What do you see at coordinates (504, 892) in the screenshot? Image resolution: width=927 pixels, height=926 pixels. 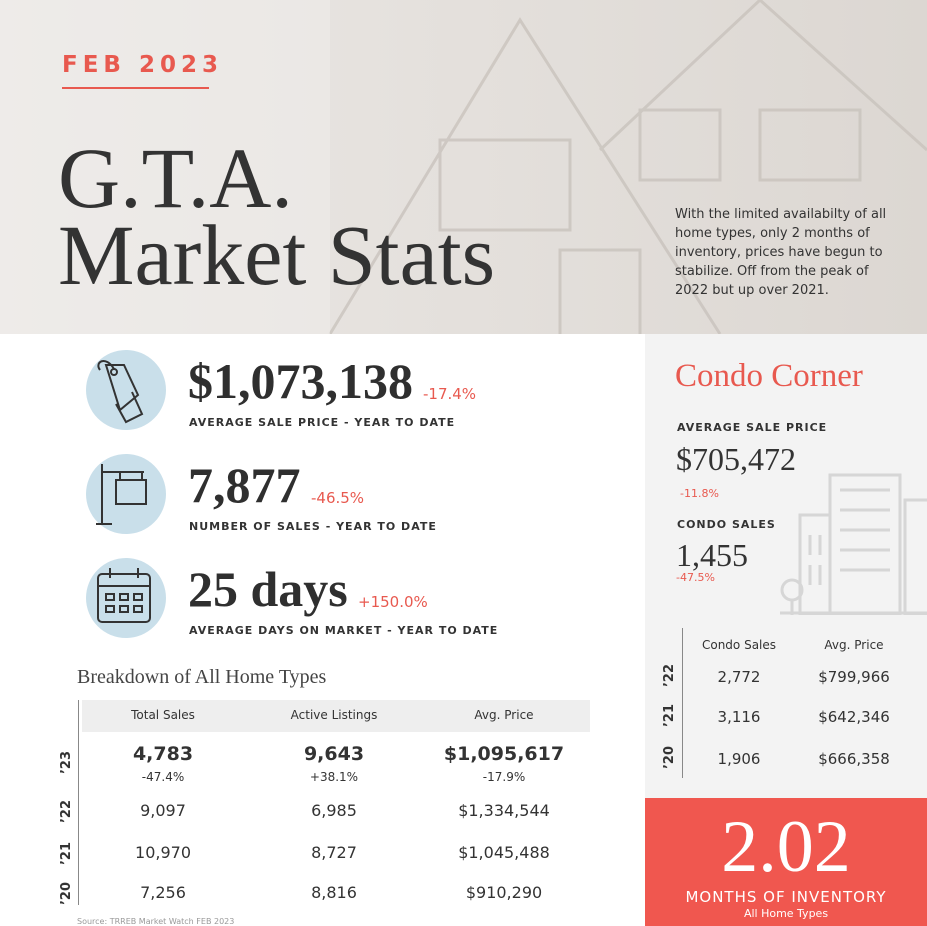 I see `table-cell: $910,290` at bounding box center [504, 892].